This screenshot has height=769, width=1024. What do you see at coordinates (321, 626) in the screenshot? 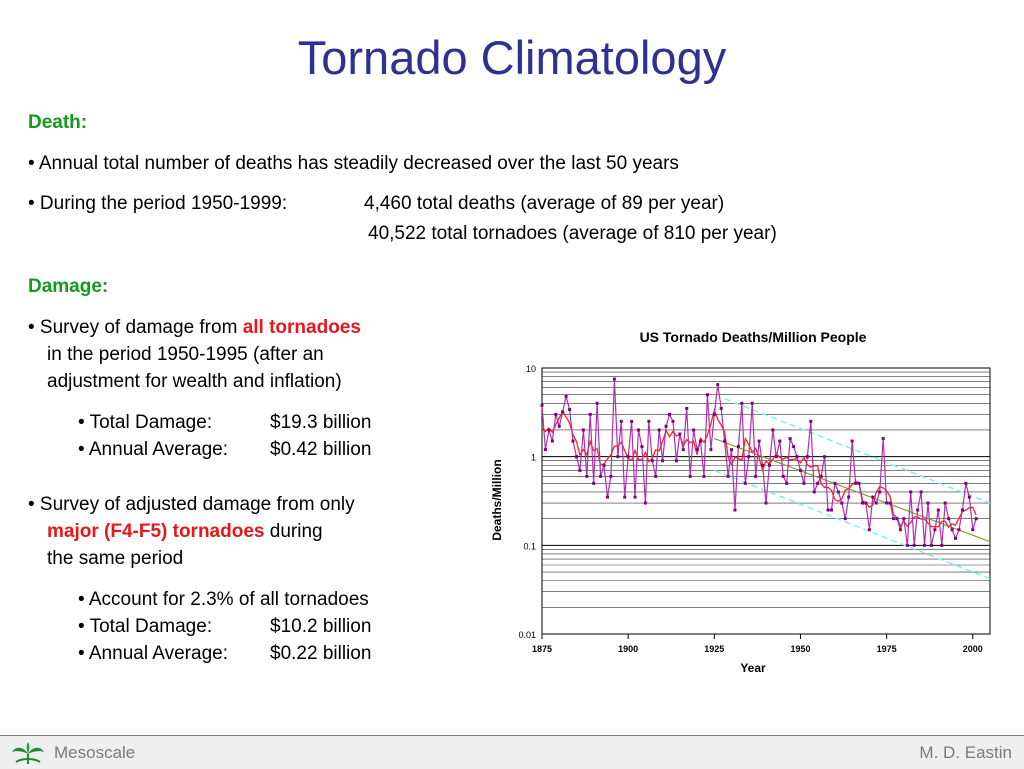
I see `major-total-damage-value: $10.2 billion` at bounding box center [321, 626].